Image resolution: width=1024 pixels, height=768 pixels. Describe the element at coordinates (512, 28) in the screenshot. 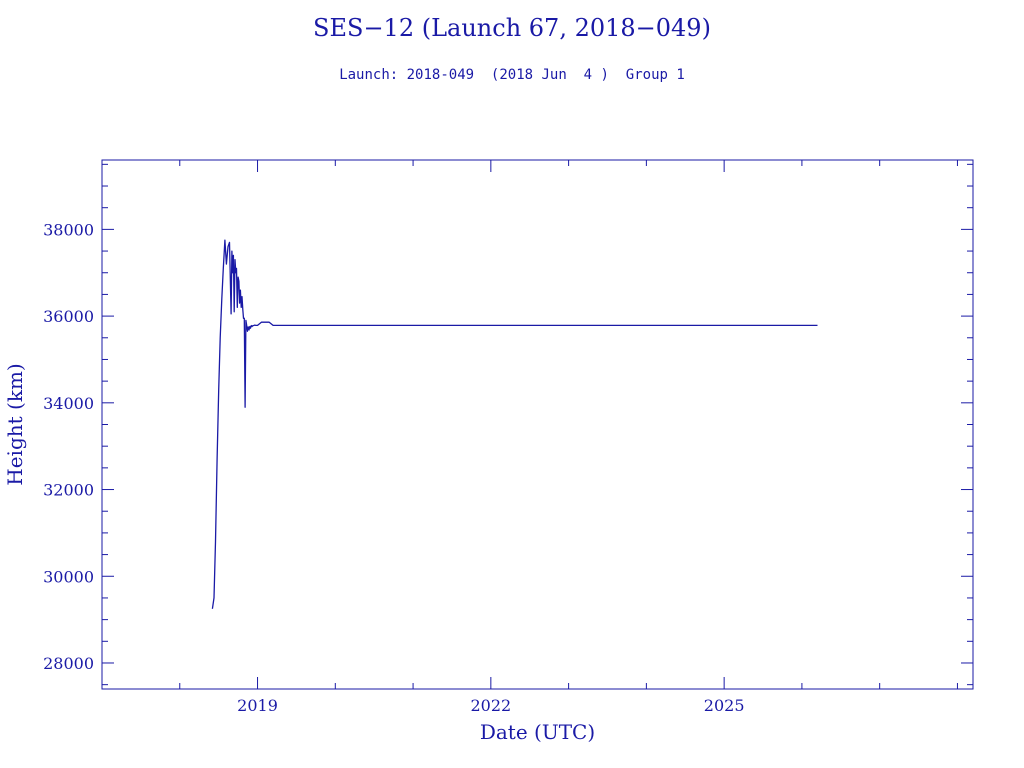

I see `chart-title: SES−12 (Launch 67, 2018−049)` at that location.